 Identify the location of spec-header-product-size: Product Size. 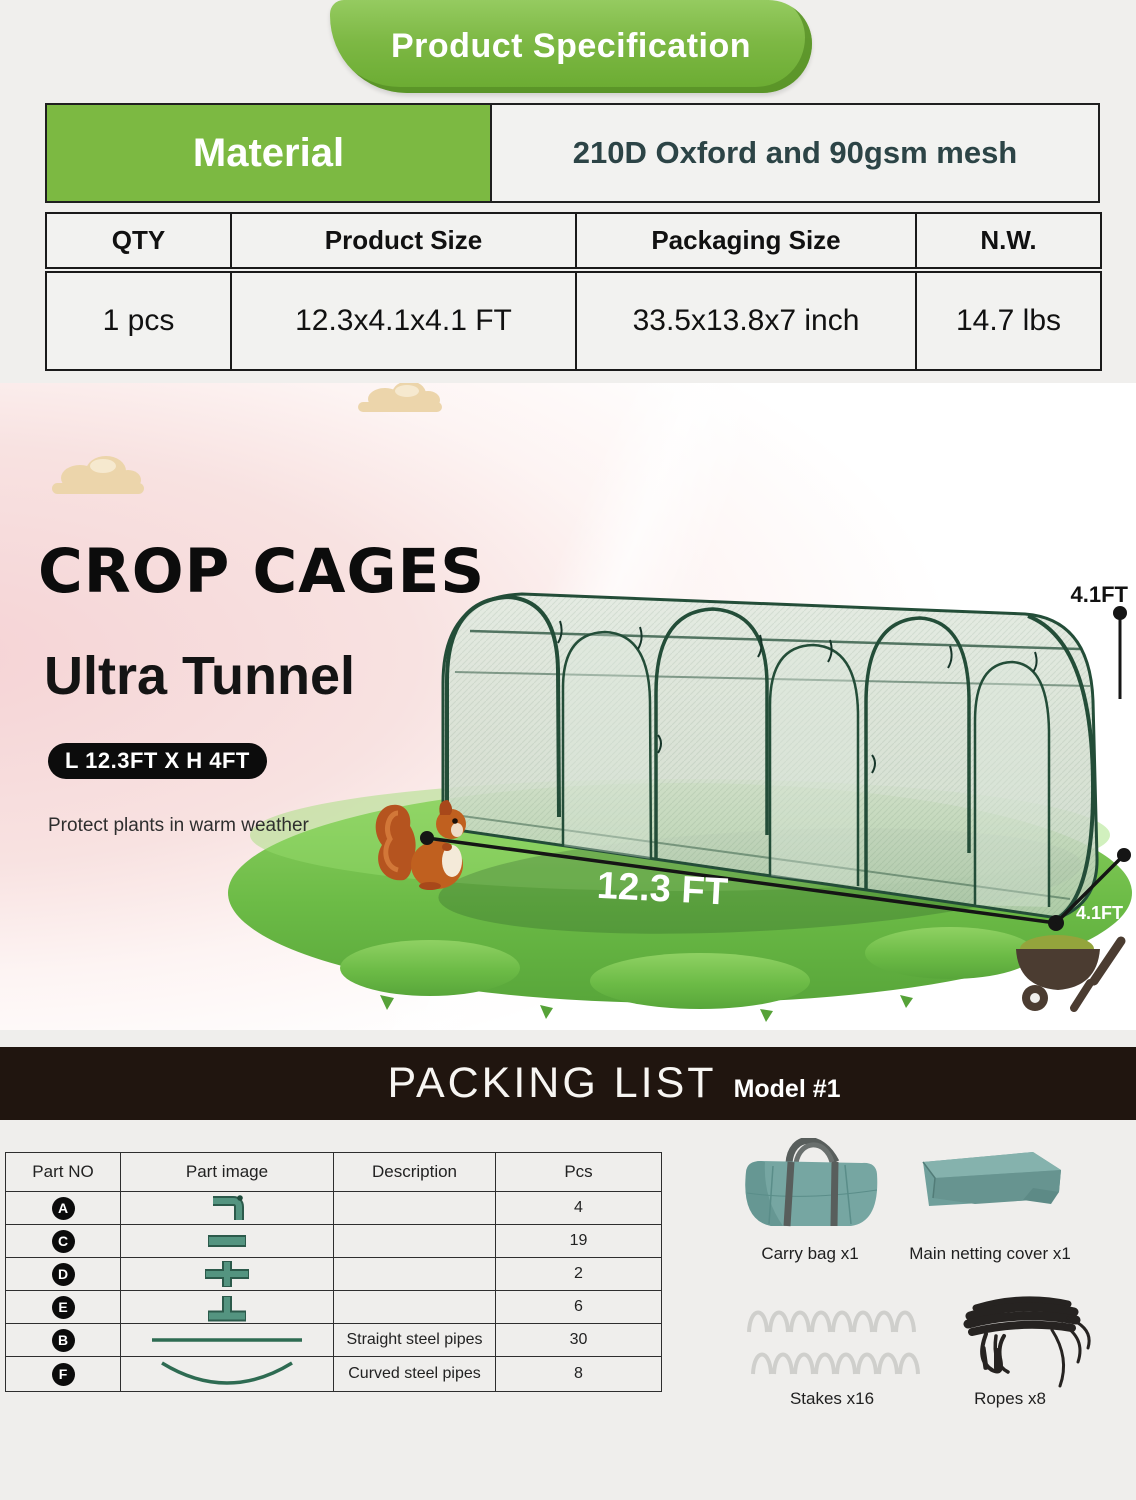
(403, 242).